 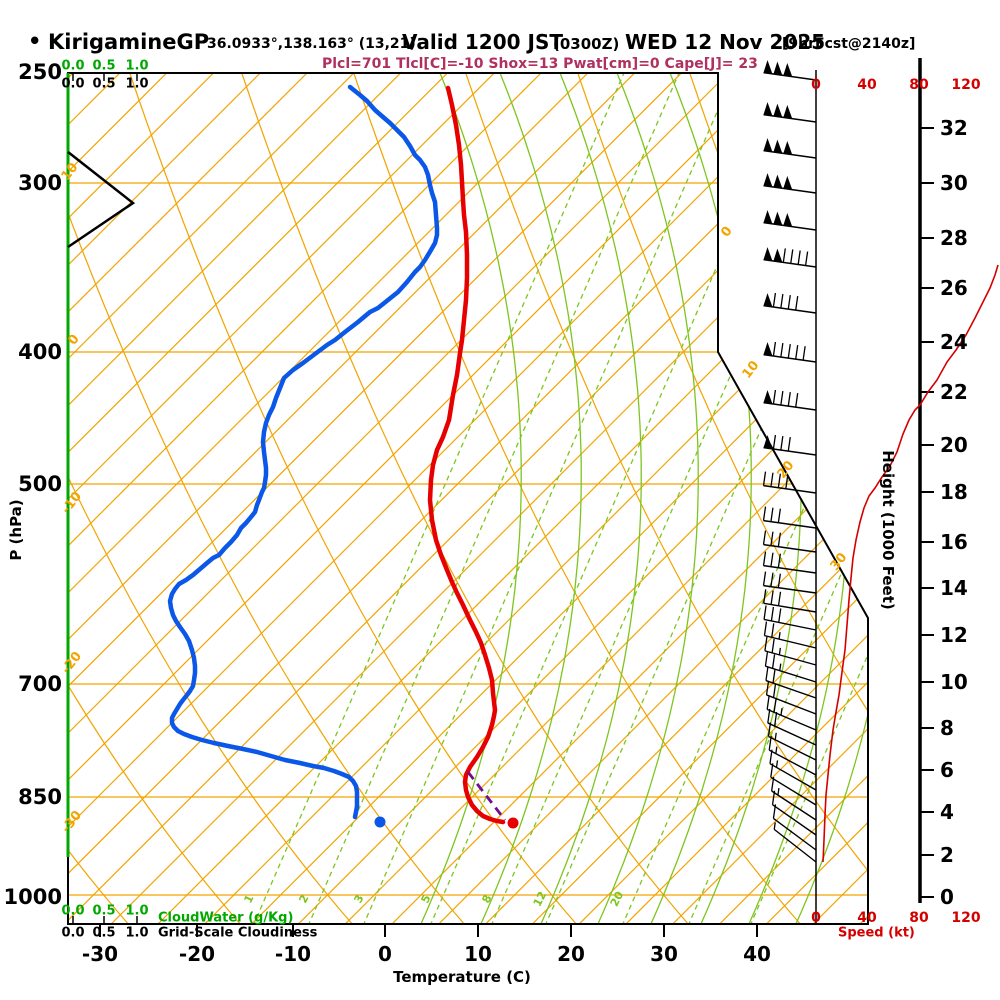 I want to click on speed-tick-top-80: 80, so click(x=919, y=85).